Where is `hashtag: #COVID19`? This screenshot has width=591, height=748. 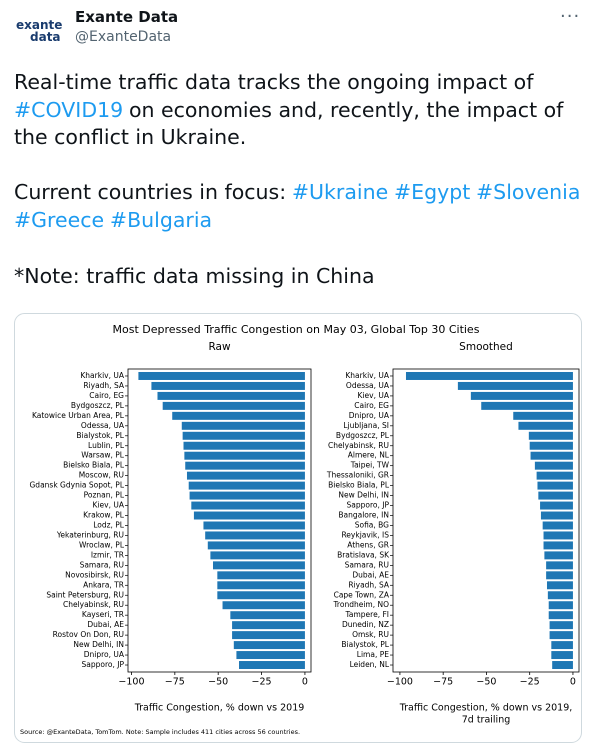
hashtag: #COVID19 is located at coordinates (69, 110).